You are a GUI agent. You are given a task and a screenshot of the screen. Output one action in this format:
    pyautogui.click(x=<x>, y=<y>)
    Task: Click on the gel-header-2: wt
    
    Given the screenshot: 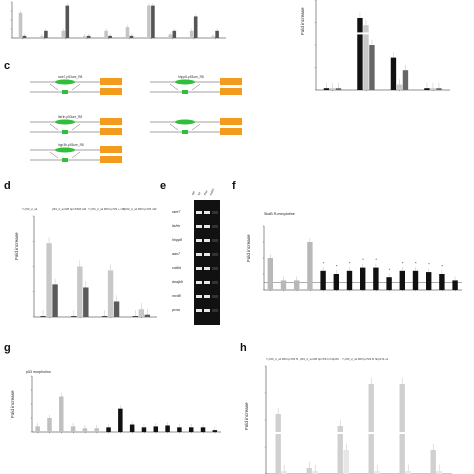 What is the action you would take?
    pyautogui.click(x=199, y=193)
    